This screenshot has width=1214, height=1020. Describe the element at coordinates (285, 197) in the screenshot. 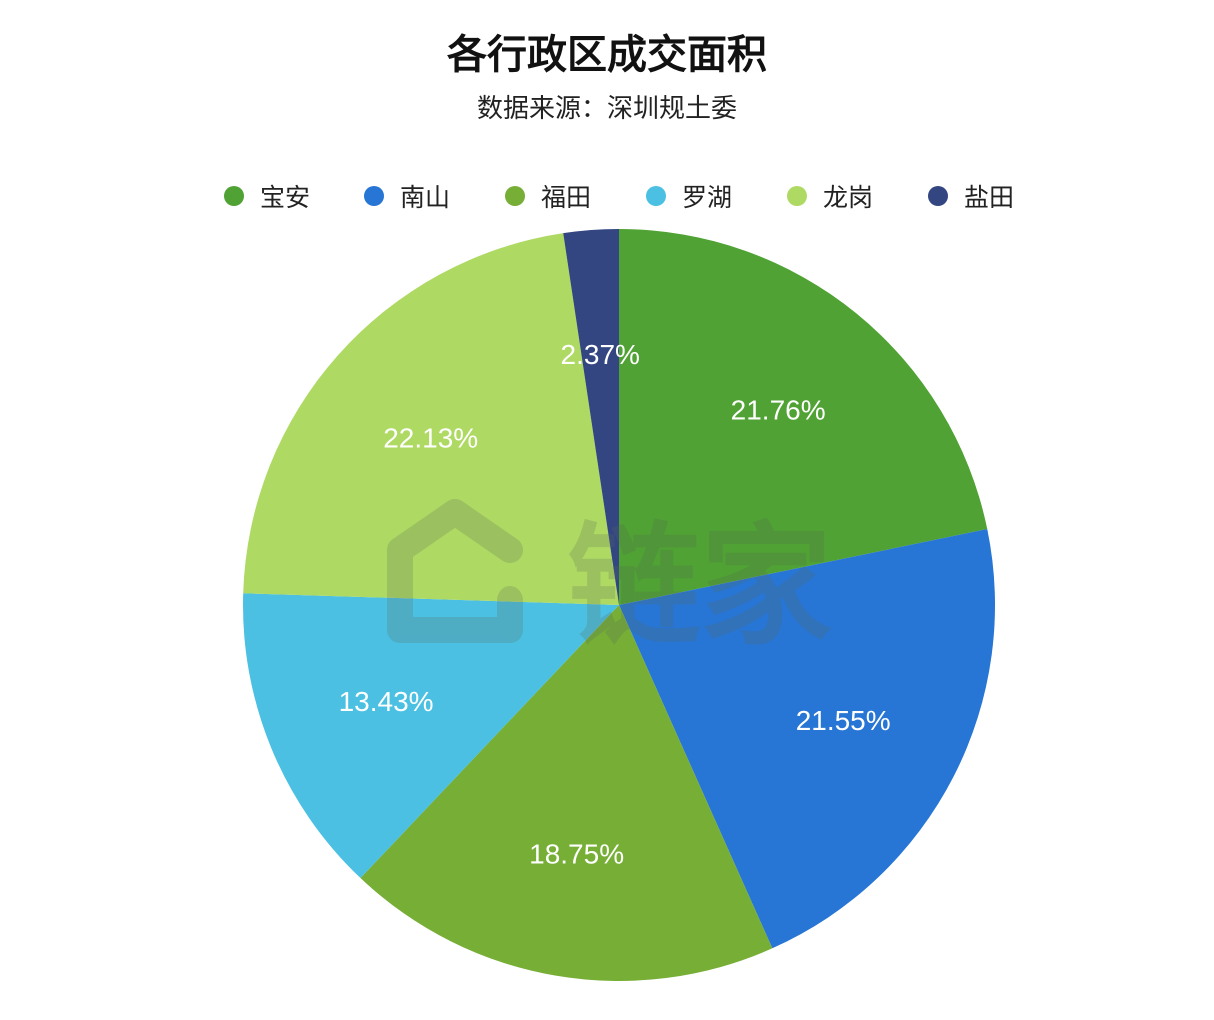

I see `legend-label: 宝安` at that location.